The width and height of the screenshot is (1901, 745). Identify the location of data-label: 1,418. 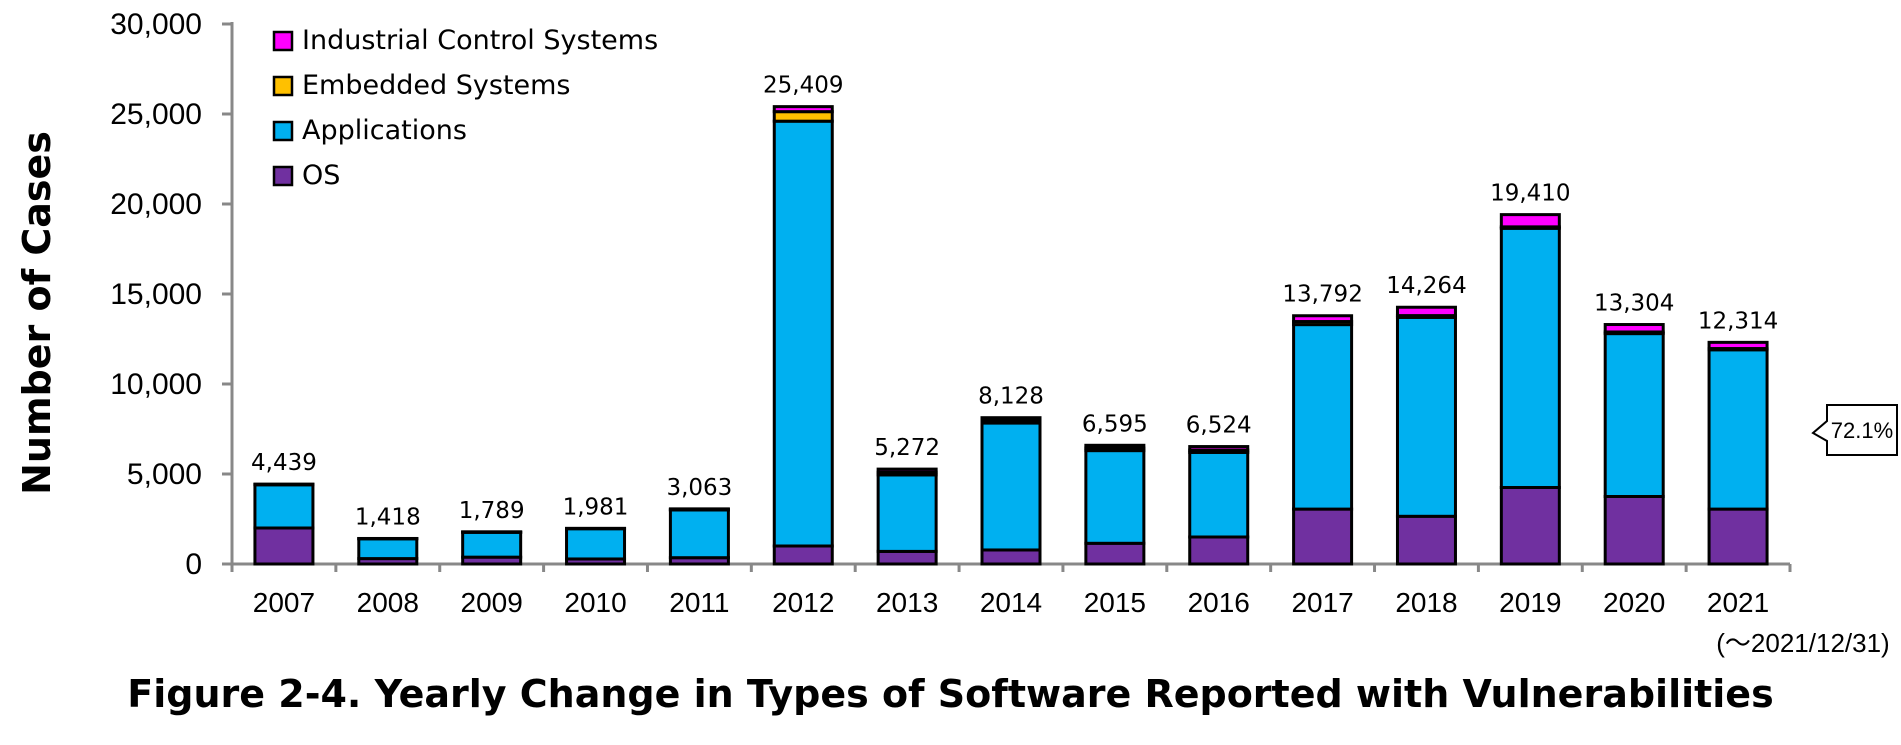
(388, 517).